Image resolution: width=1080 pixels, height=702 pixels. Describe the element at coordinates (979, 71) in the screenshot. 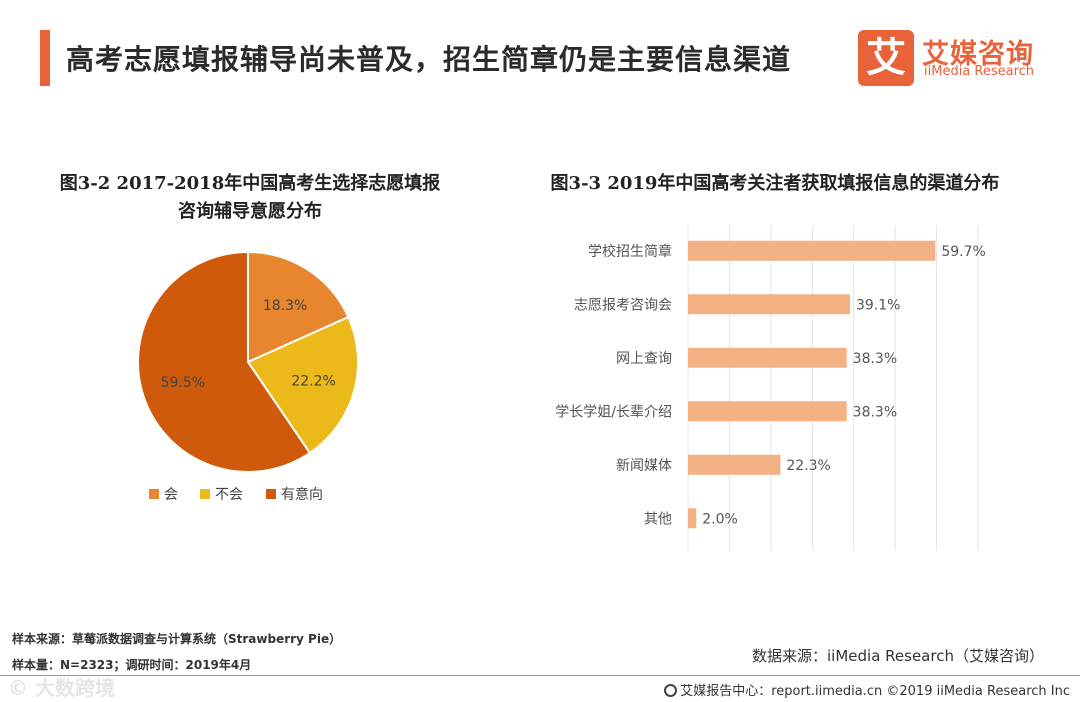

I see `logo-english-name: iiMedia Research` at that location.